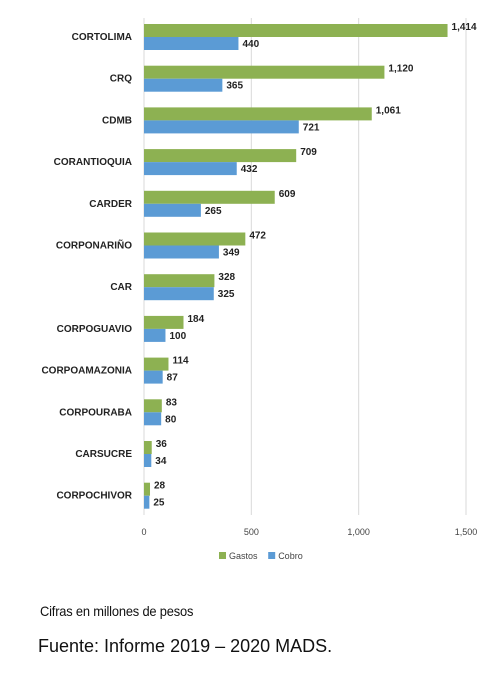  Describe the element at coordinates (213, 211) in the screenshot. I see `data-label: 265` at that location.